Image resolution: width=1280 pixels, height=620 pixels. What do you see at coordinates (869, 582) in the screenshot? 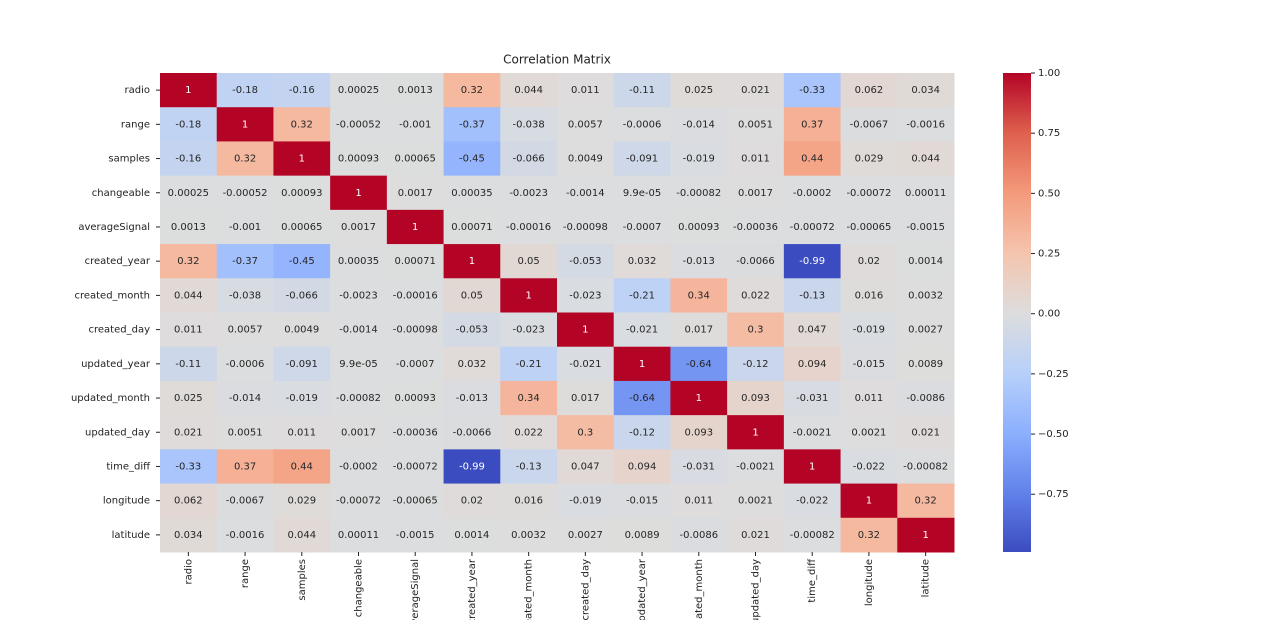
I see `x-tick-label: longitude` at bounding box center [869, 582].